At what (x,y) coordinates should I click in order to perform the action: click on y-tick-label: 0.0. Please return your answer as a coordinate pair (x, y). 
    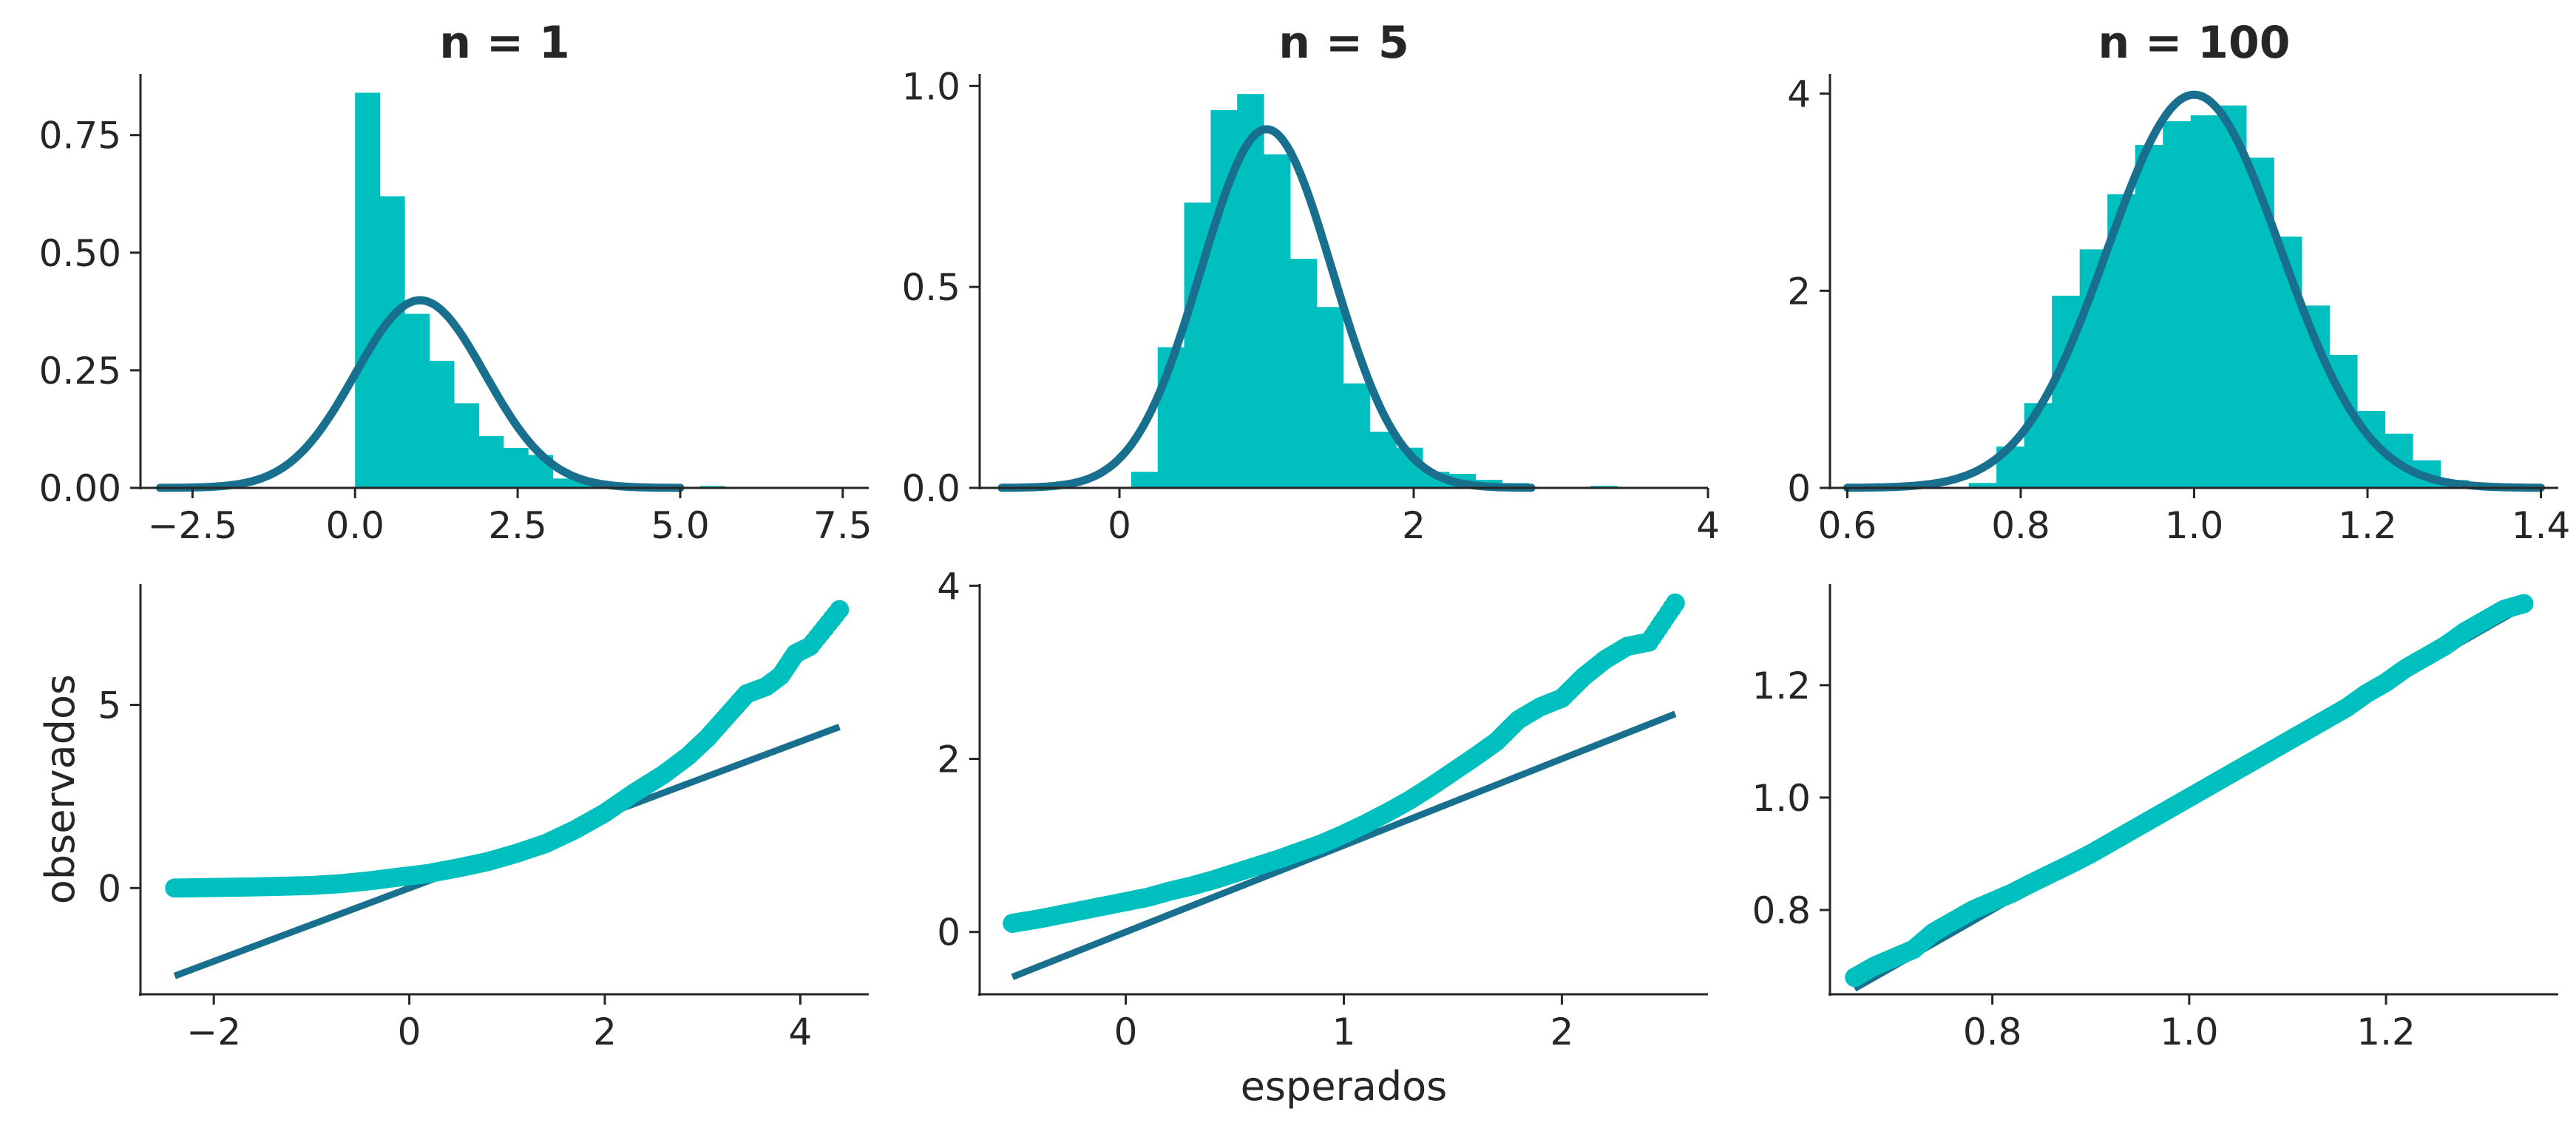
    Looking at the image, I should click on (930, 488).